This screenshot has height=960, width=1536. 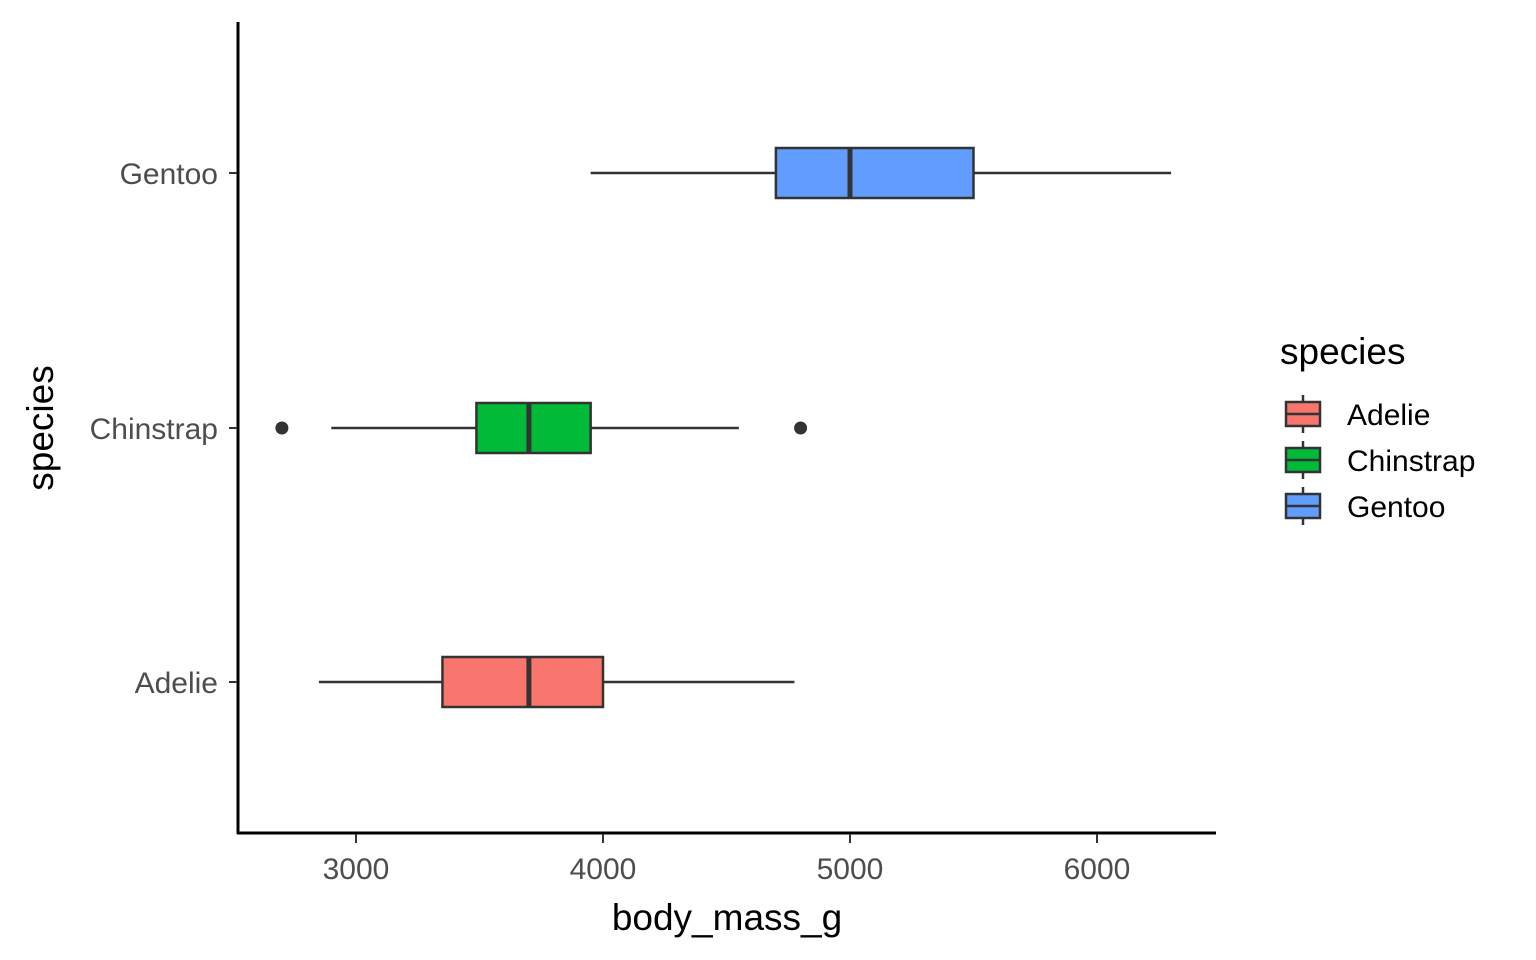 I want to click on x-axis-title: body_mass_g, so click(x=727, y=917).